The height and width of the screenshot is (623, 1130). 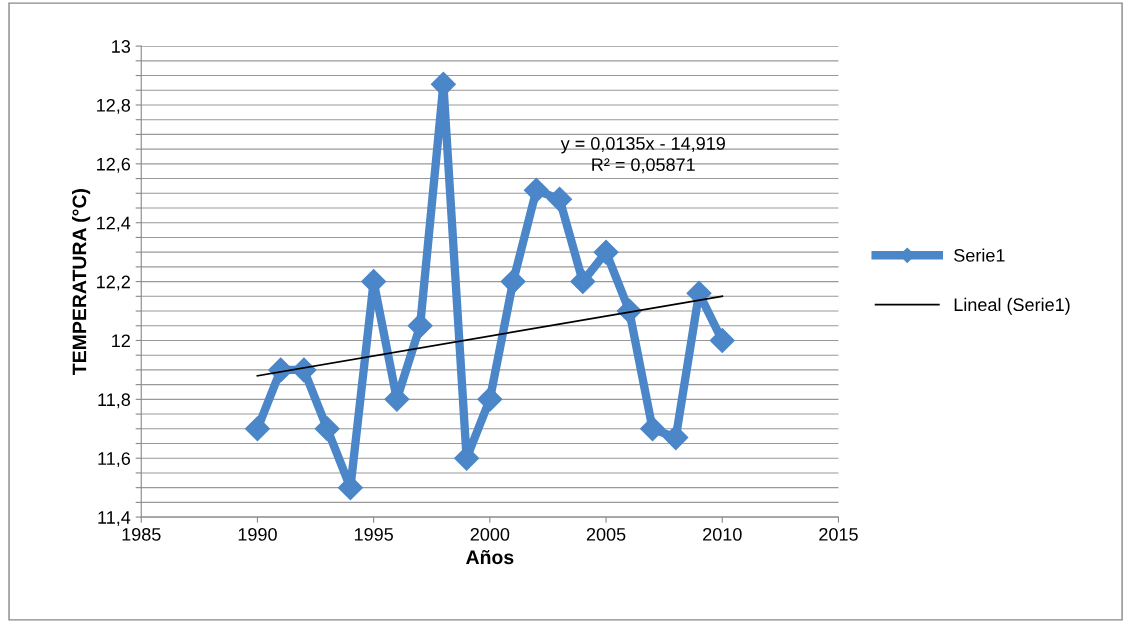 I want to click on y-tick-label: 11,8, so click(x=114, y=401).